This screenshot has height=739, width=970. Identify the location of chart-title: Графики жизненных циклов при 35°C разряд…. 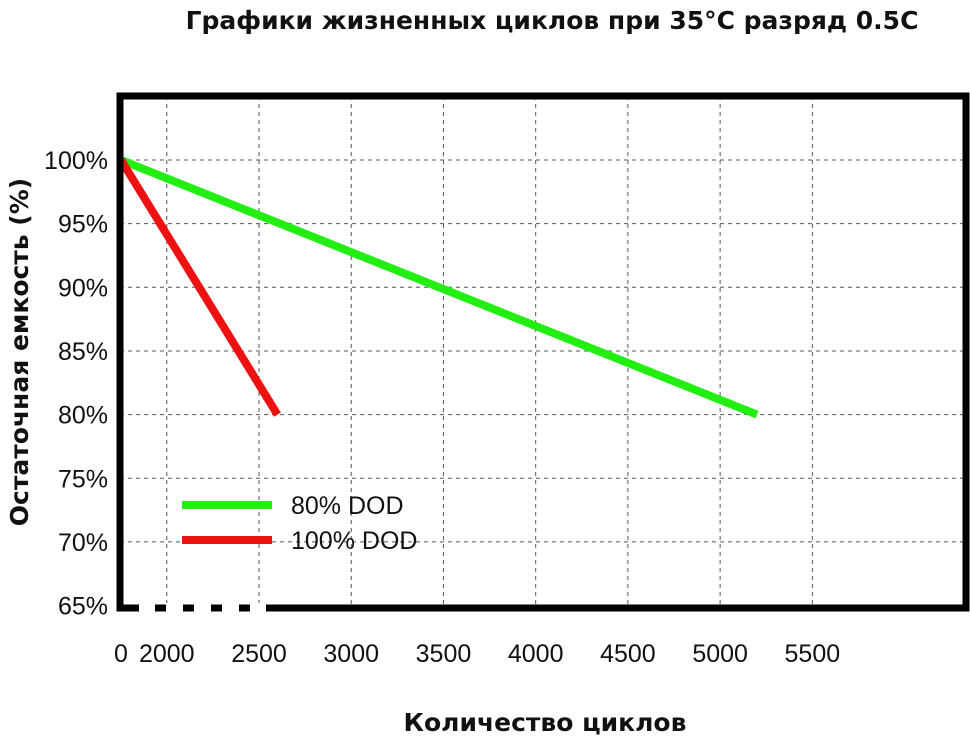
(552, 20).